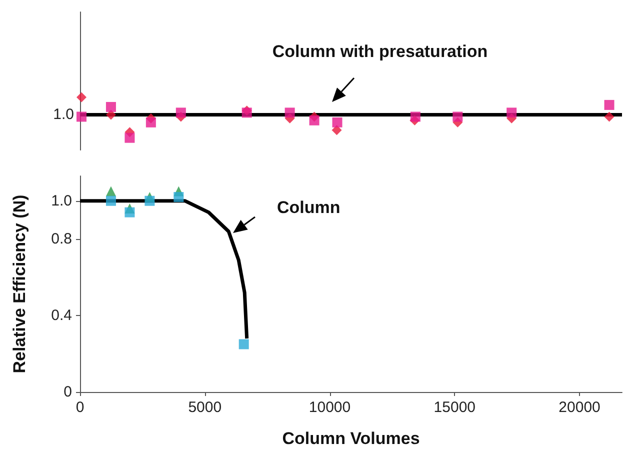 This screenshot has width=632, height=452. What do you see at coordinates (61, 315) in the screenshot?
I see `y-tick-label: 0.4` at bounding box center [61, 315].